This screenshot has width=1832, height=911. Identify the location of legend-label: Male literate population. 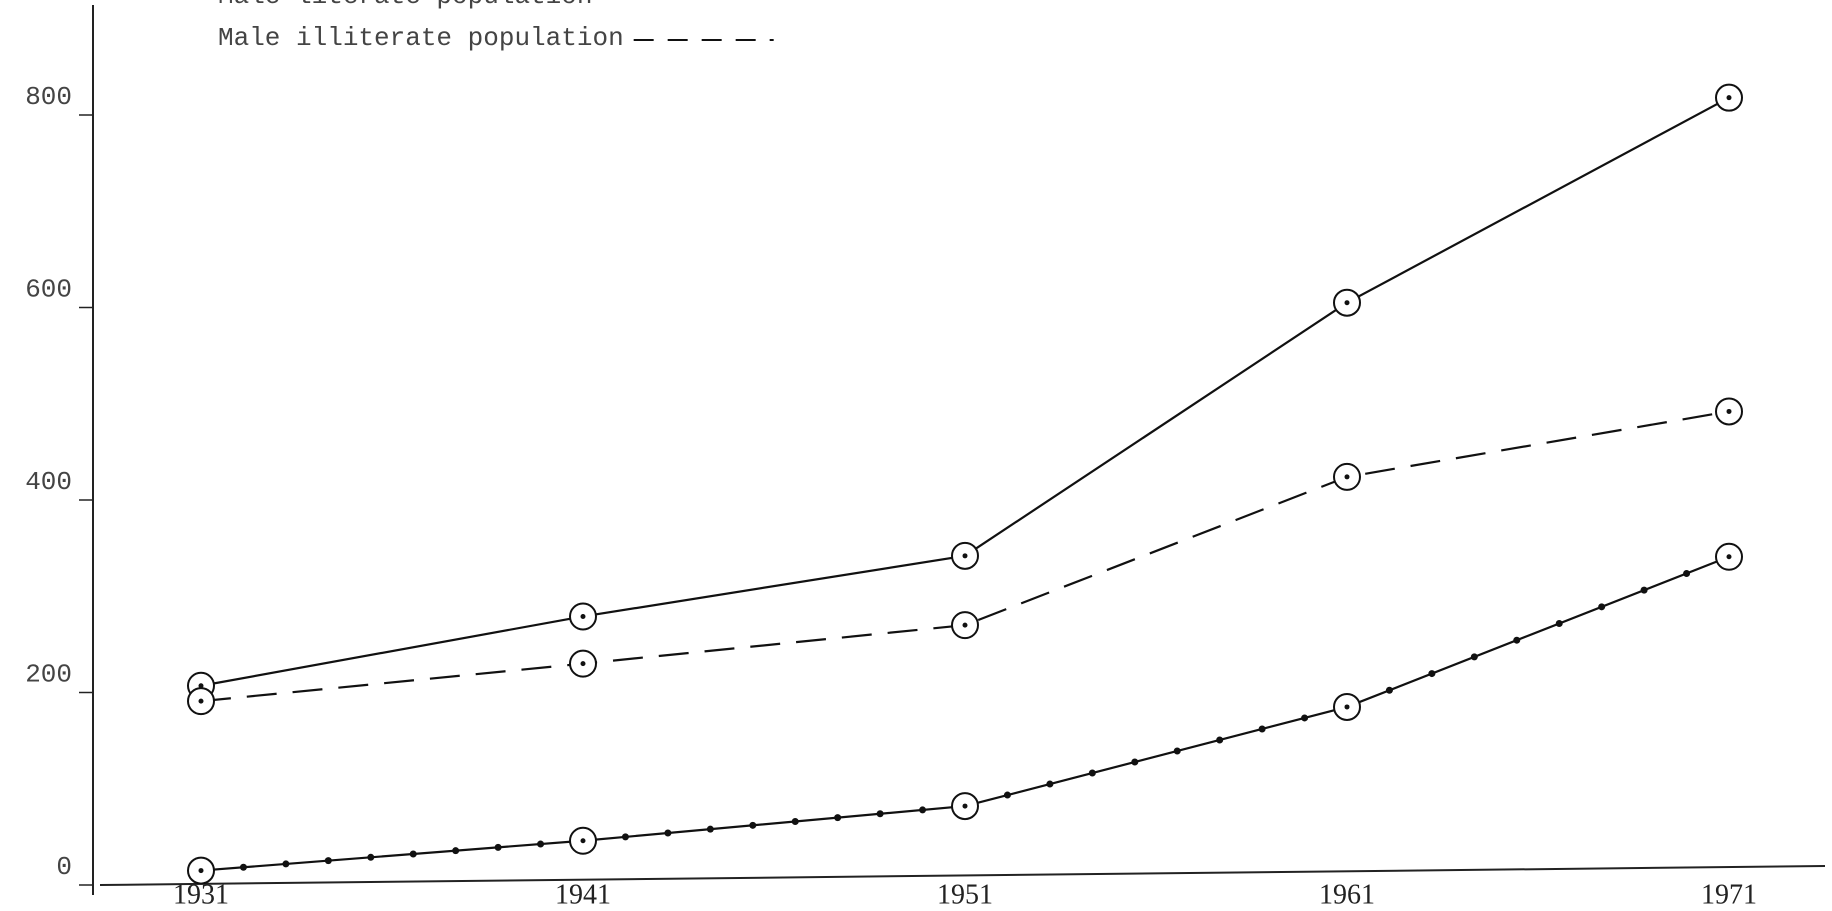
(405, 5).